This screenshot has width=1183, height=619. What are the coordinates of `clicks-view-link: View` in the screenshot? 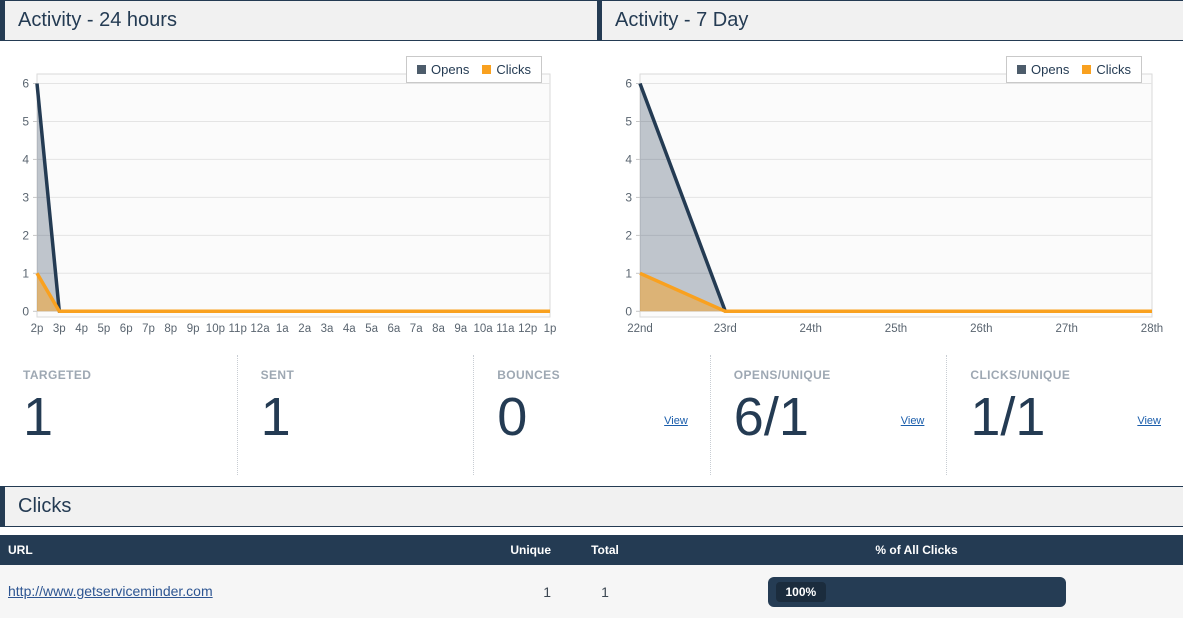 It's located at (1149, 421).